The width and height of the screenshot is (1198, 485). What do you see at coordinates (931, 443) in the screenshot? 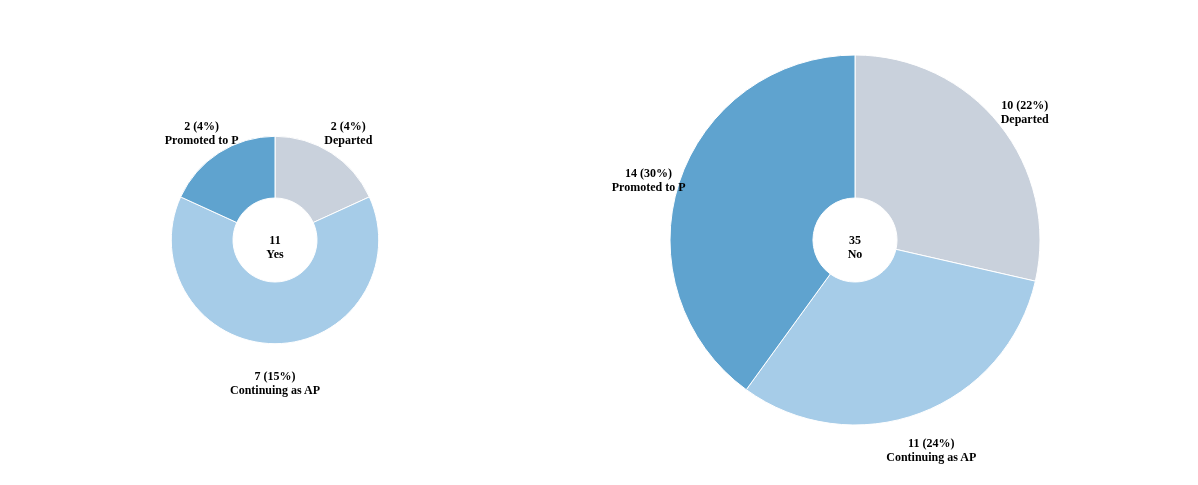
I see `data-label: 11 (24%)` at bounding box center [931, 443].